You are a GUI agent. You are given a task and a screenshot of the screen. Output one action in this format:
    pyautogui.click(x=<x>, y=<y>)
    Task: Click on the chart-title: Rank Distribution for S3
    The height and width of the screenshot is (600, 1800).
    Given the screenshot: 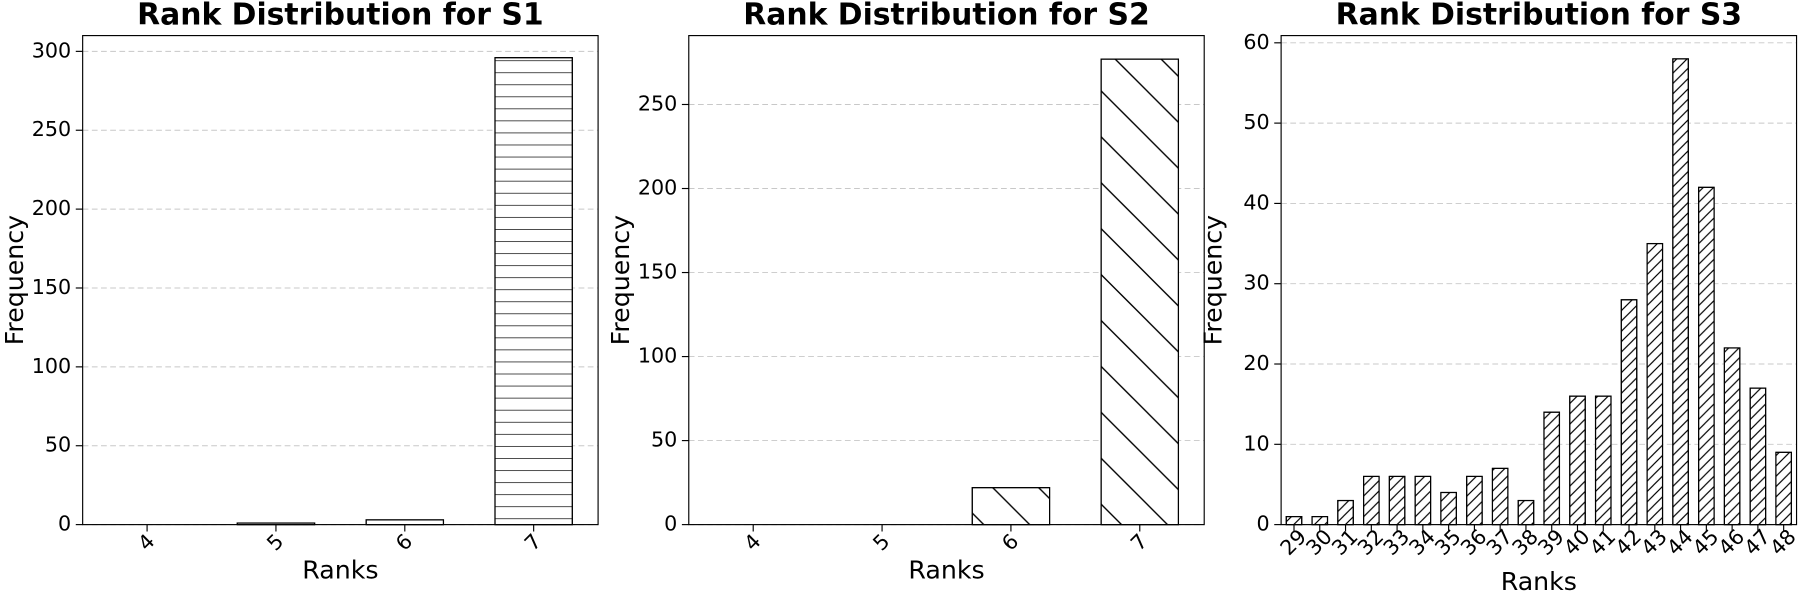 What is the action you would take?
    pyautogui.click(x=1539, y=16)
    